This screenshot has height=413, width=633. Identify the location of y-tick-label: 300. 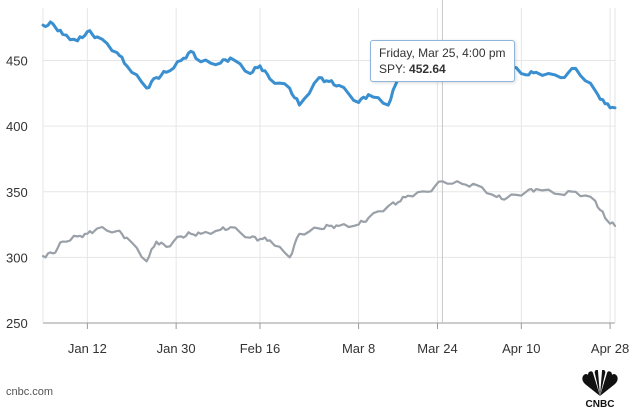
(17, 257).